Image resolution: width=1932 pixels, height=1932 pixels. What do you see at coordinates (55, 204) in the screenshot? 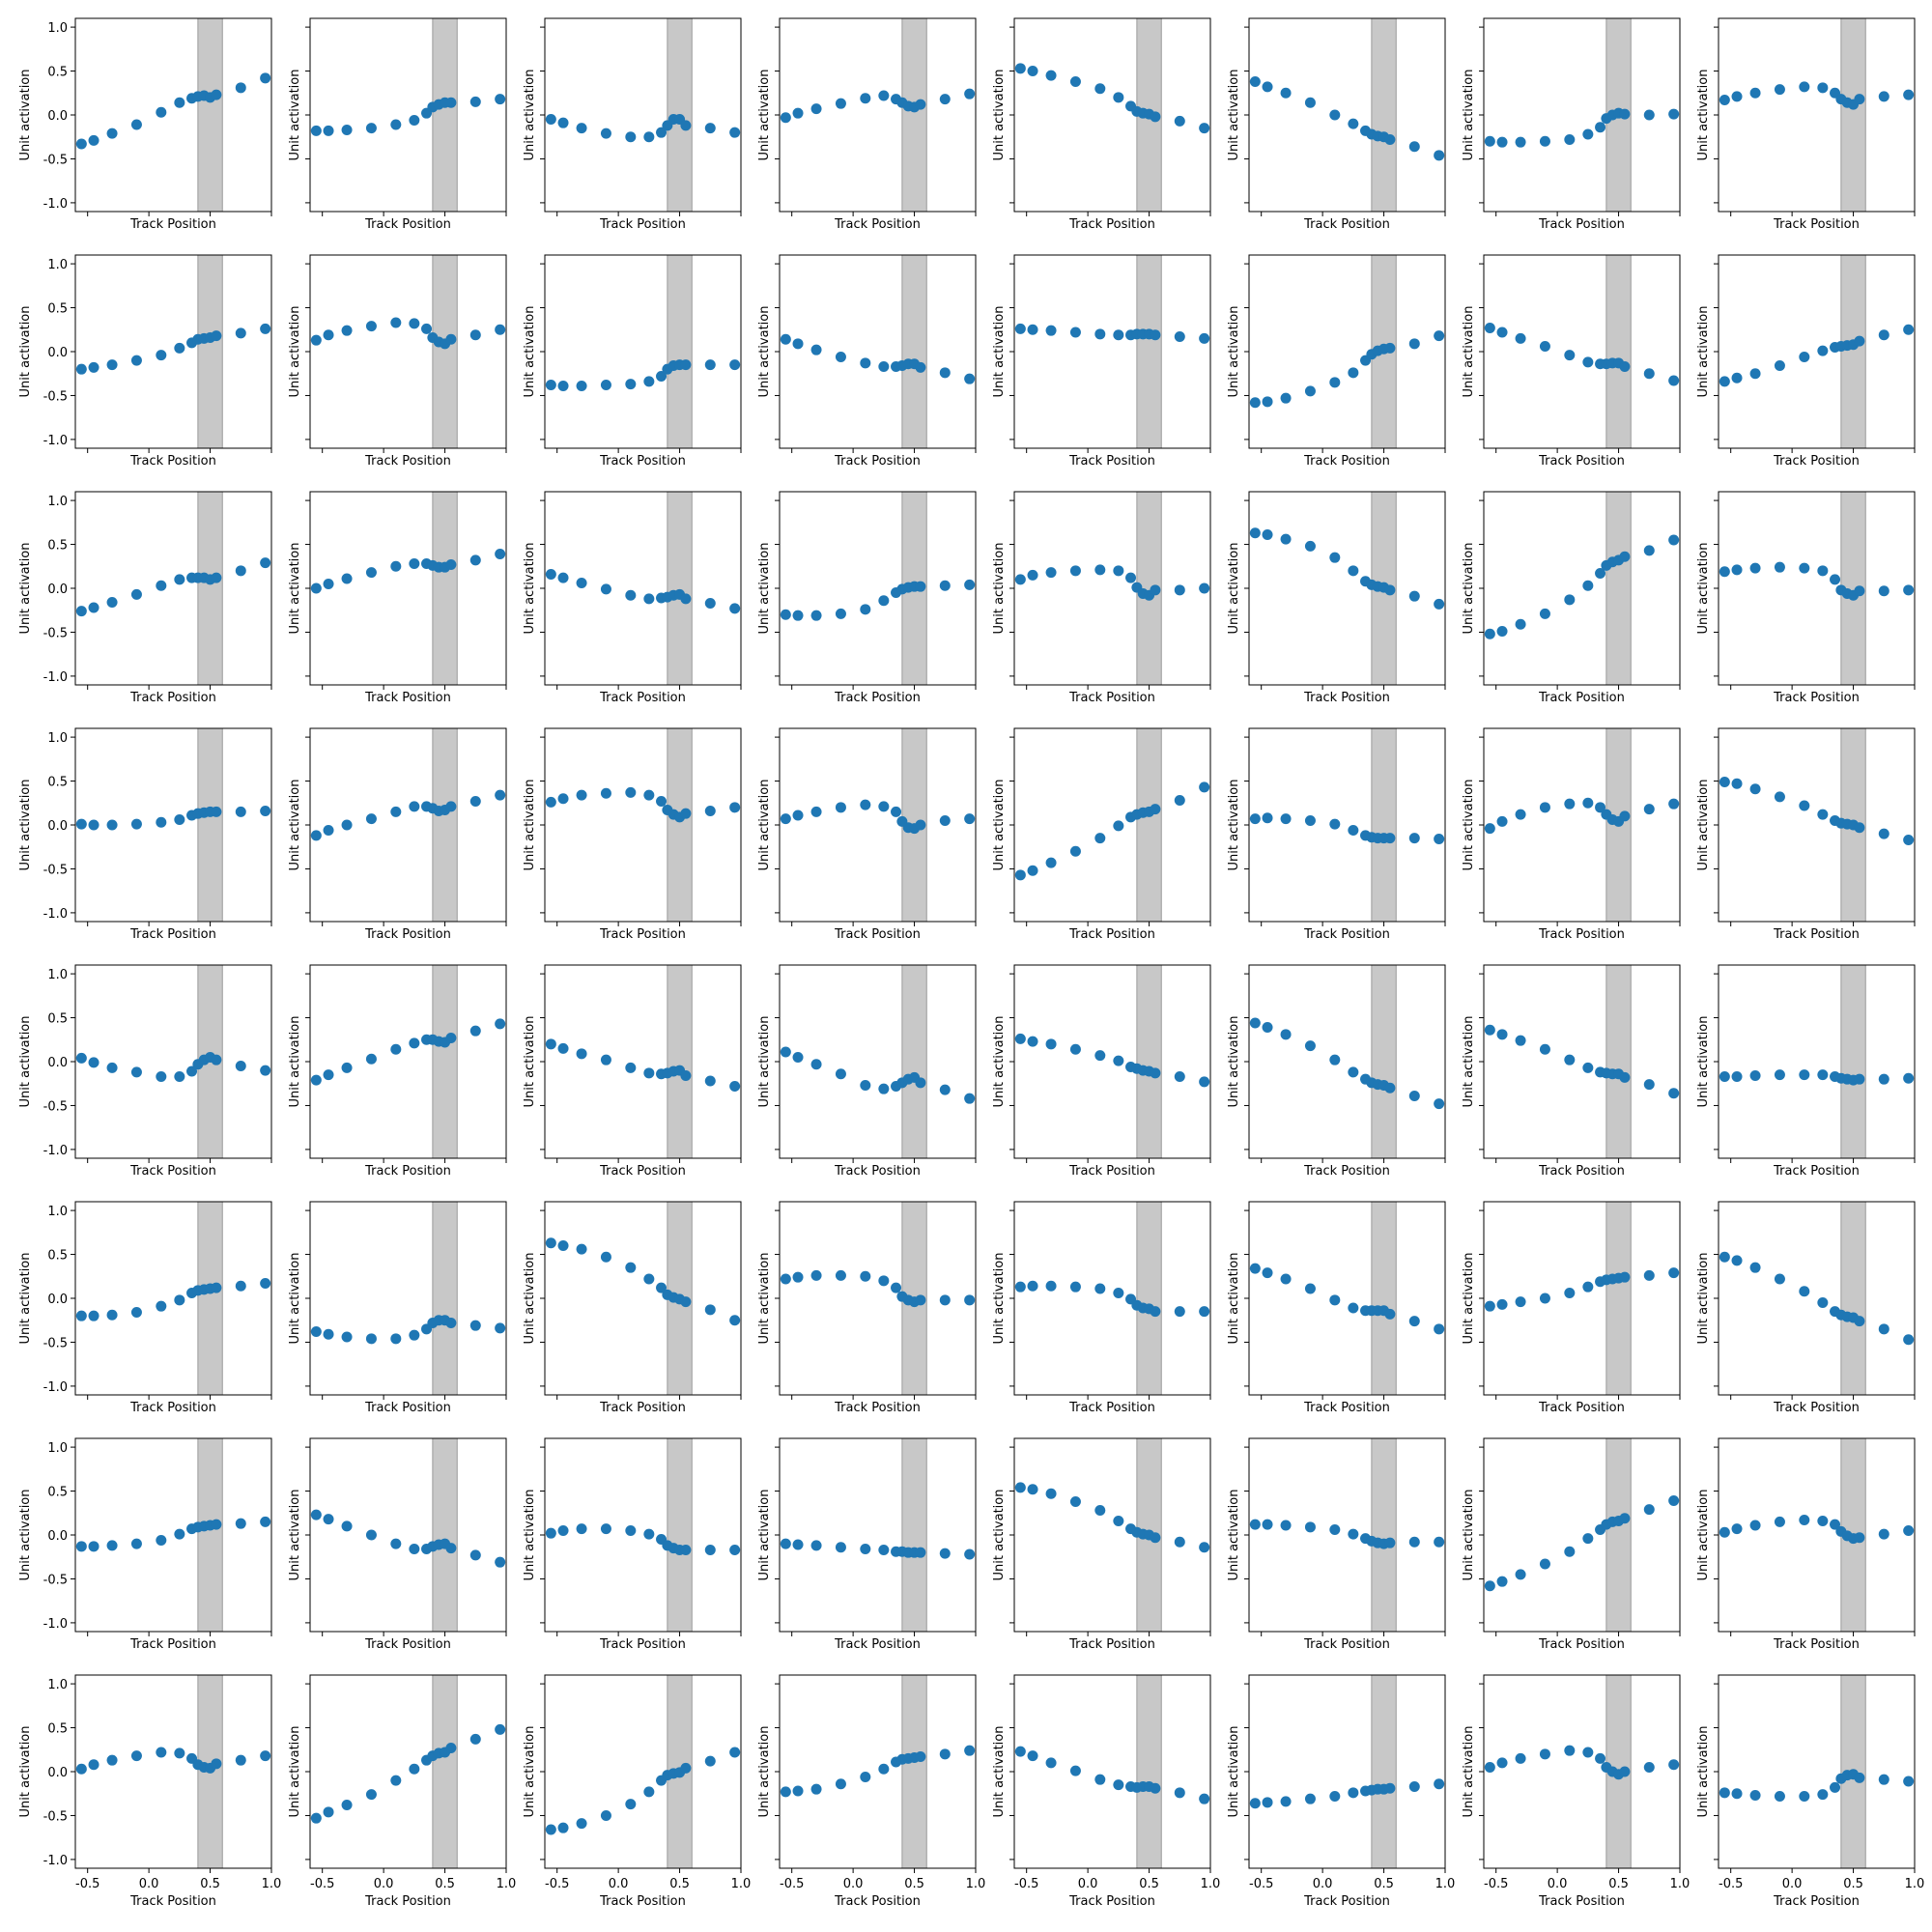
I see `y-tick-label: -1.0` at bounding box center [55, 204].